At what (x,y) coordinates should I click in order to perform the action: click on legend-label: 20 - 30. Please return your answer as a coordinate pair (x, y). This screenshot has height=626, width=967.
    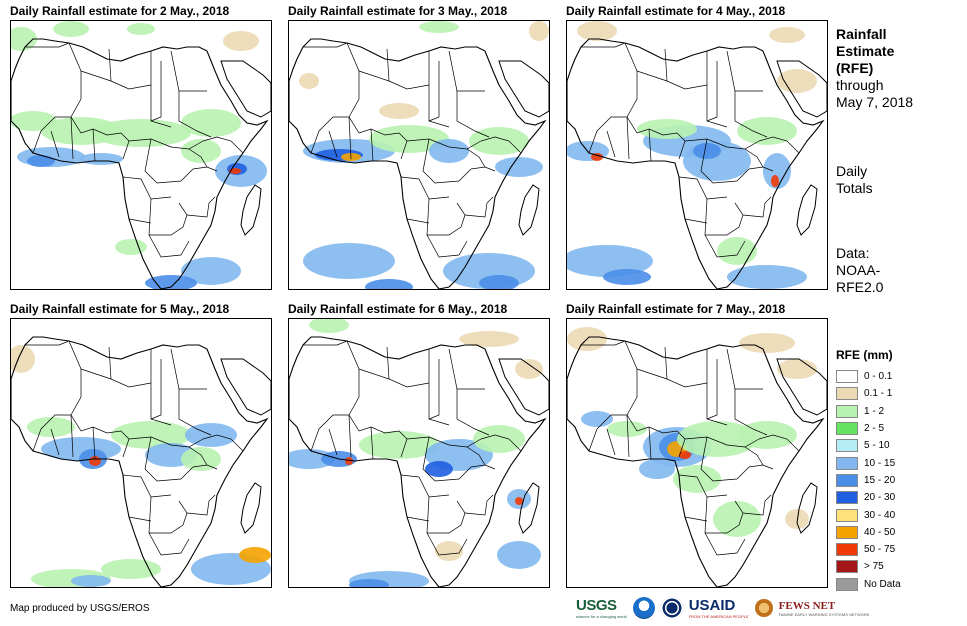
    Looking at the image, I should click on (880, 498).